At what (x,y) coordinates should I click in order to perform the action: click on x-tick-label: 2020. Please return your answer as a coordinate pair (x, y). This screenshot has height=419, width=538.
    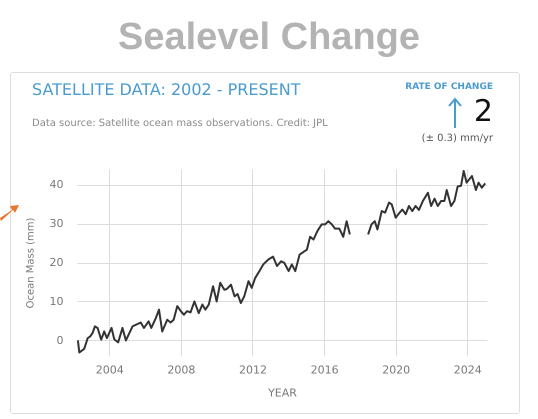
    Looking at the image, I should click on (396, 370).